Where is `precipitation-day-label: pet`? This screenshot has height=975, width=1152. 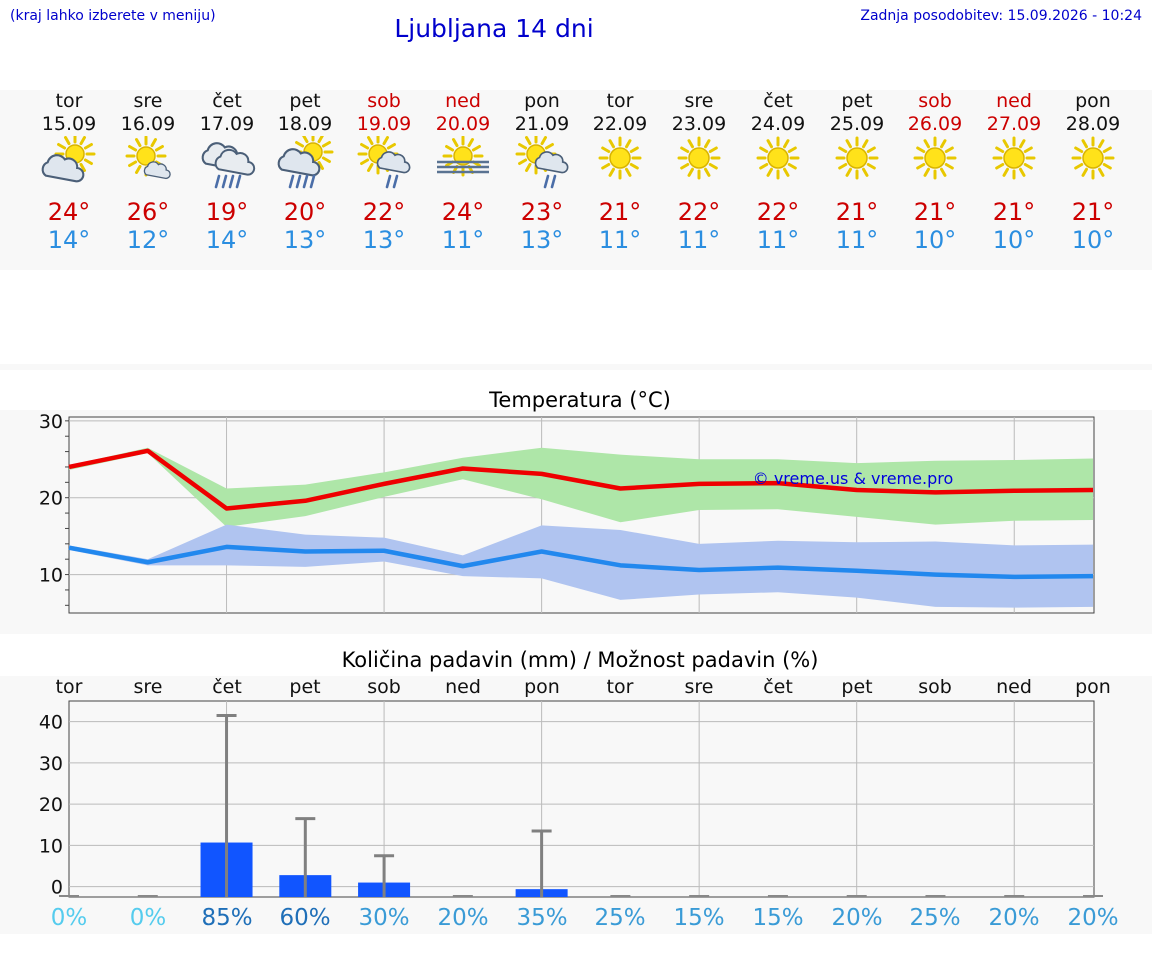
precipitation-day-label: pet is located at coordinates (305, 687).